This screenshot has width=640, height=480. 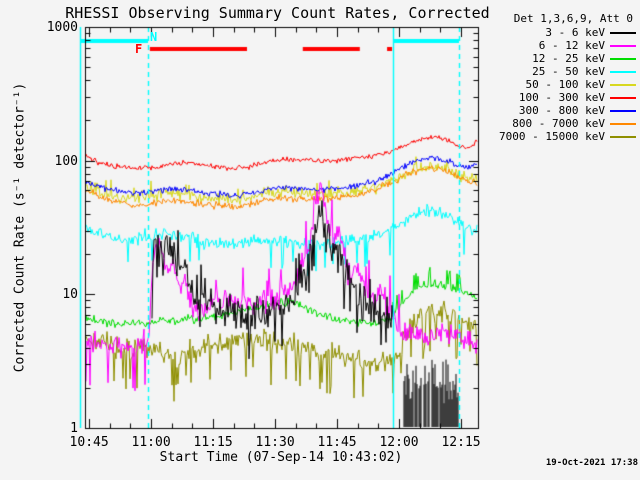 I want to click on legend-entry-label: 50 - 100 keV, so click(x=565, y=84).